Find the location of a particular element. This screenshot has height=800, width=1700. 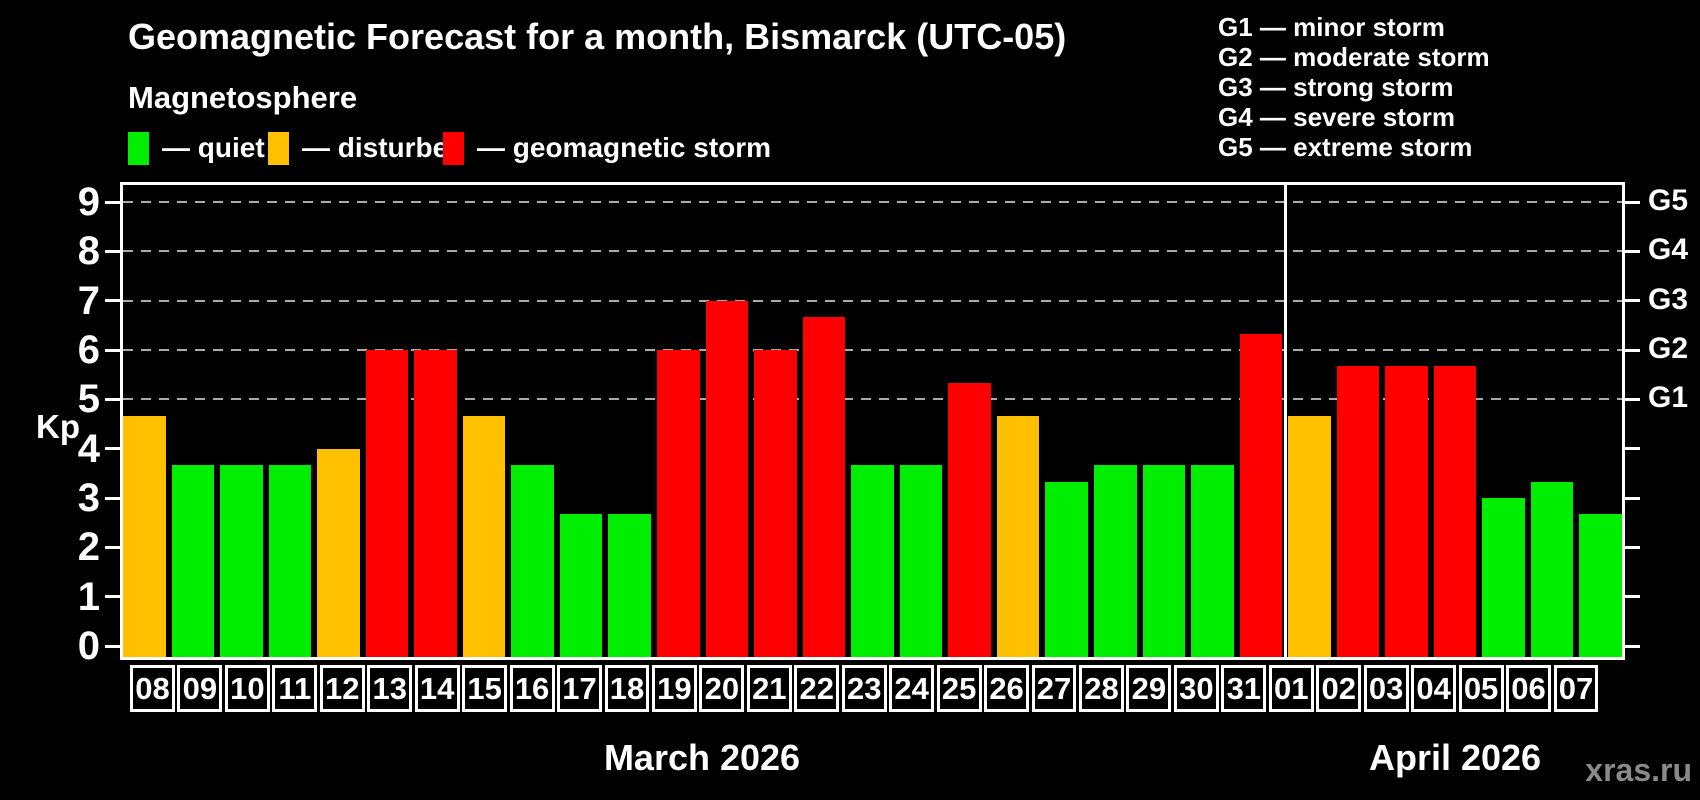

date-cell: 27 is located at coordinates (1054, 688).